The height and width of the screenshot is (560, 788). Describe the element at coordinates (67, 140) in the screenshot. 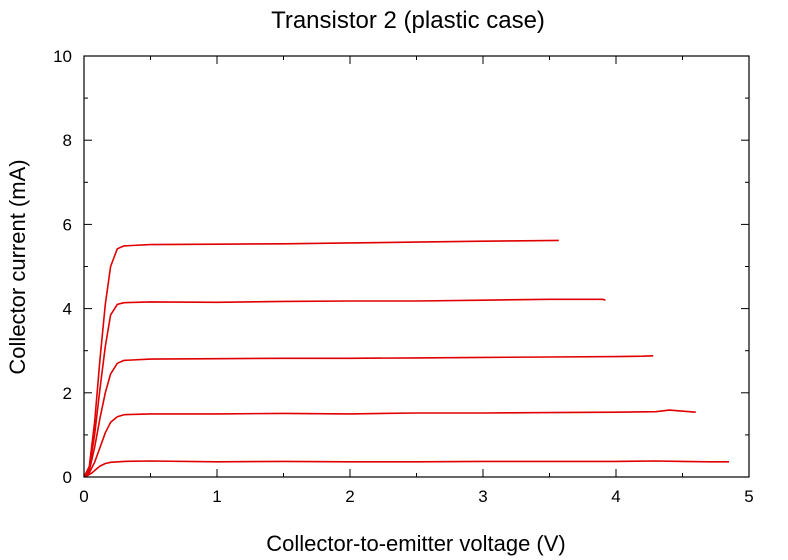

I see `y-tick-label: 8` at that location.